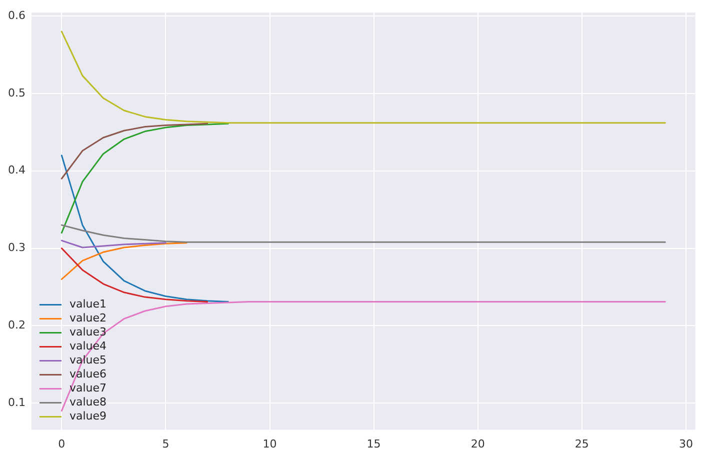  Describe the element at coordinates (17, 15) in the screenshot. I see `y-tick-label: 0.6` at that location.